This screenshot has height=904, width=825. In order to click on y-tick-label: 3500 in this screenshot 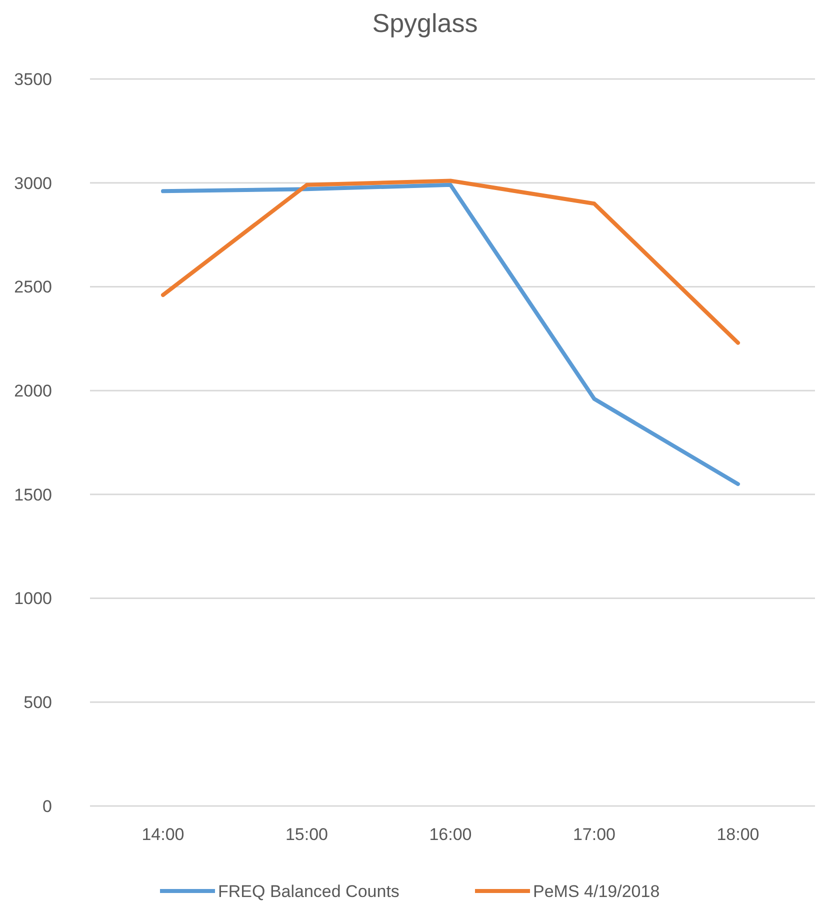, I will do `click(33, 79)`.